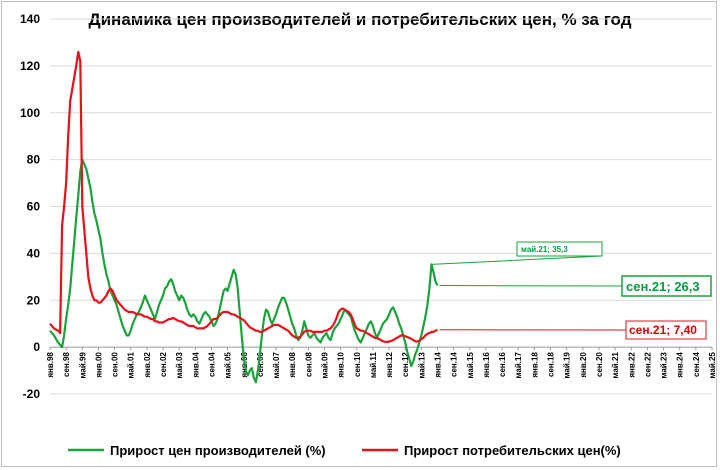 The width and height of the screenshot is (720, 470). What do you see at coordinates (712, 365) in the screenshot?
I see `x-tick-label: май.25` at bounding box center [712, 365].